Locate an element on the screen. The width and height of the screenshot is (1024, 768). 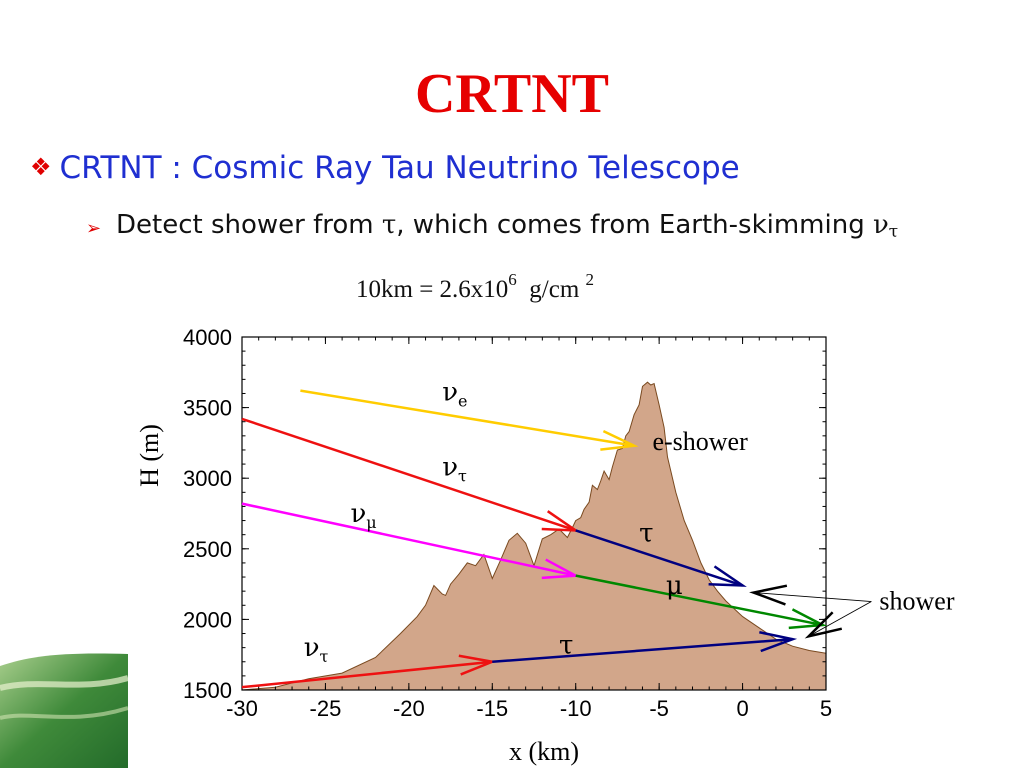
series-3-label-subscript: τ is located at coordinates (324, 656).